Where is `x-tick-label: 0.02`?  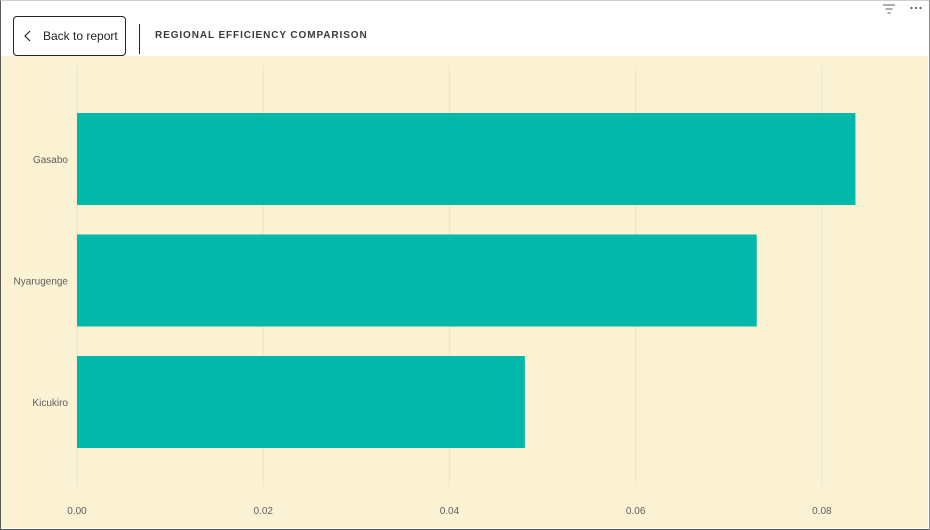
x-tick-label: 0.02 is located at coordinates (263, 511).